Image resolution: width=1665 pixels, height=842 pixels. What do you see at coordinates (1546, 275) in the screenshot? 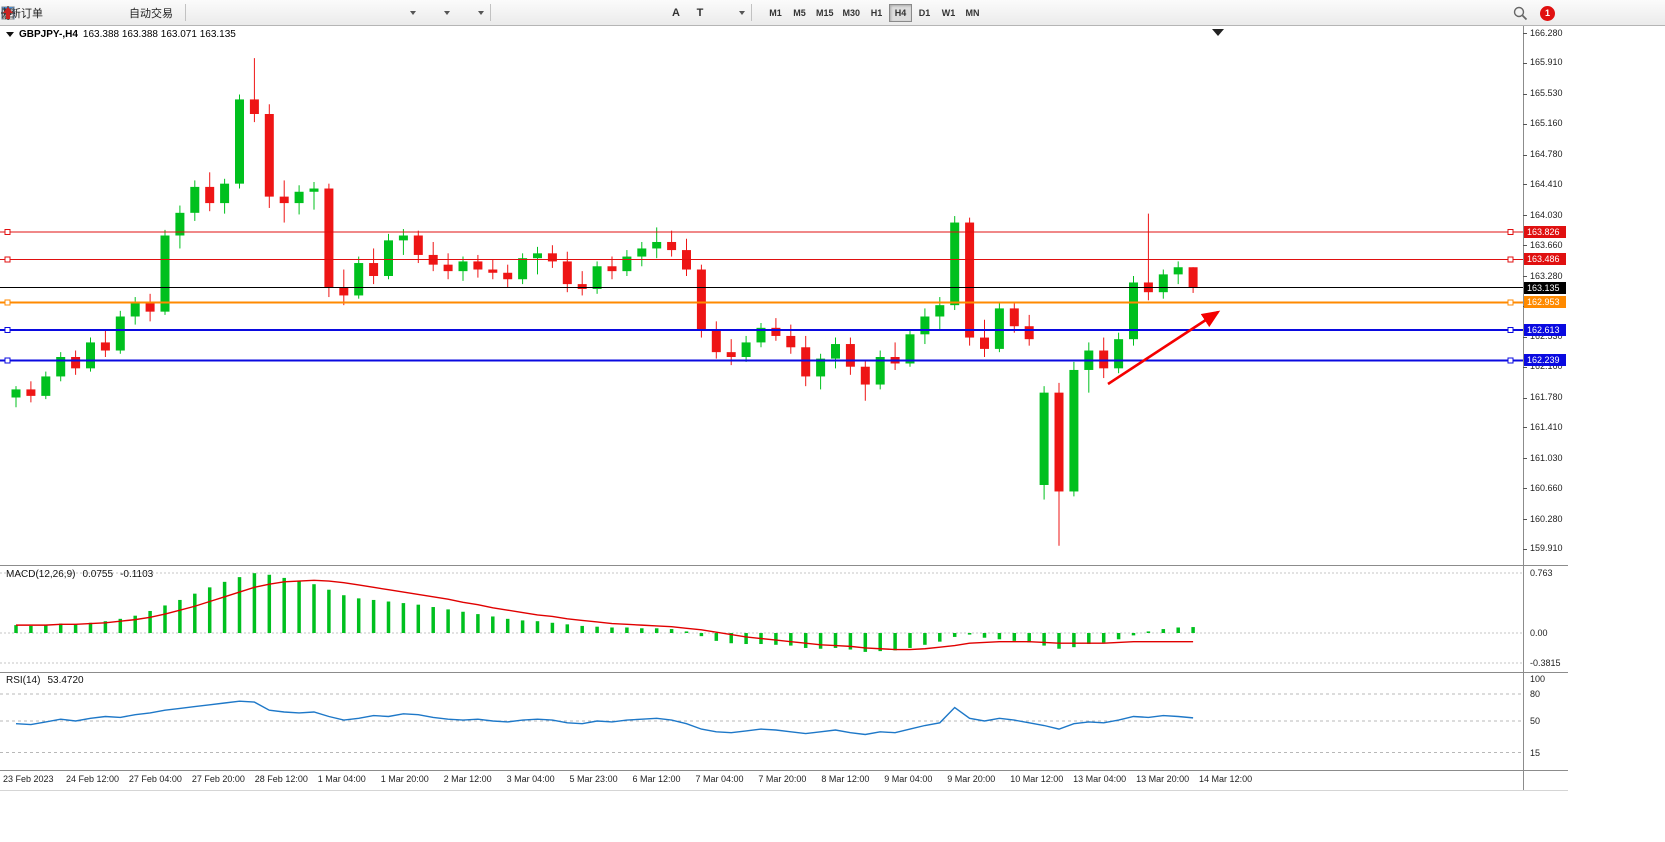
I see `price-tick-label: 163.280` at bounding box center [1546, 275].